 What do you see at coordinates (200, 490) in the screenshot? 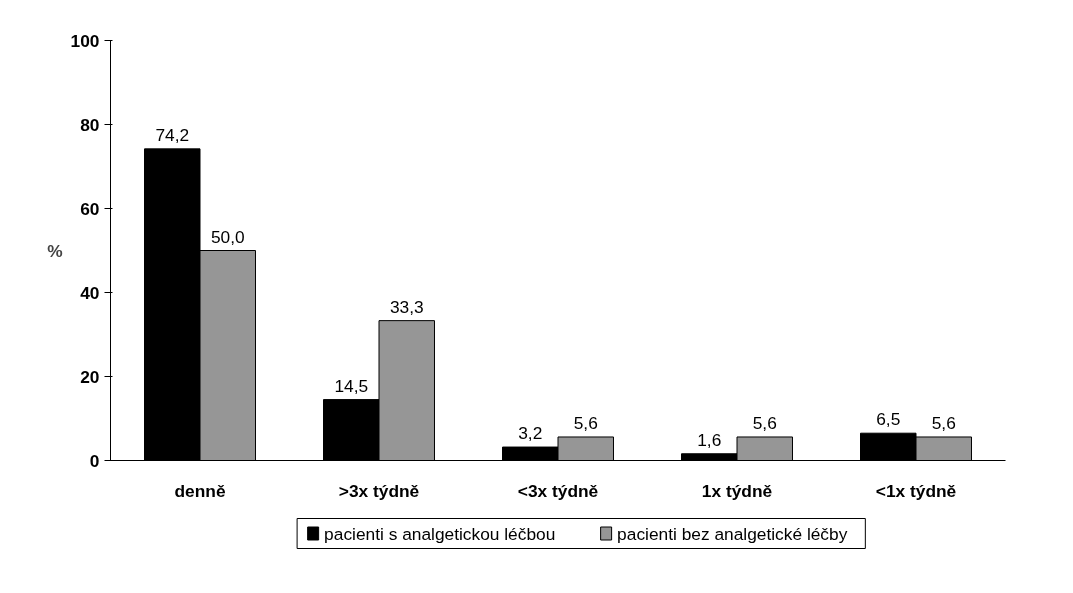
I see `x-tick-label: denně` at bounding box center [200, 490].